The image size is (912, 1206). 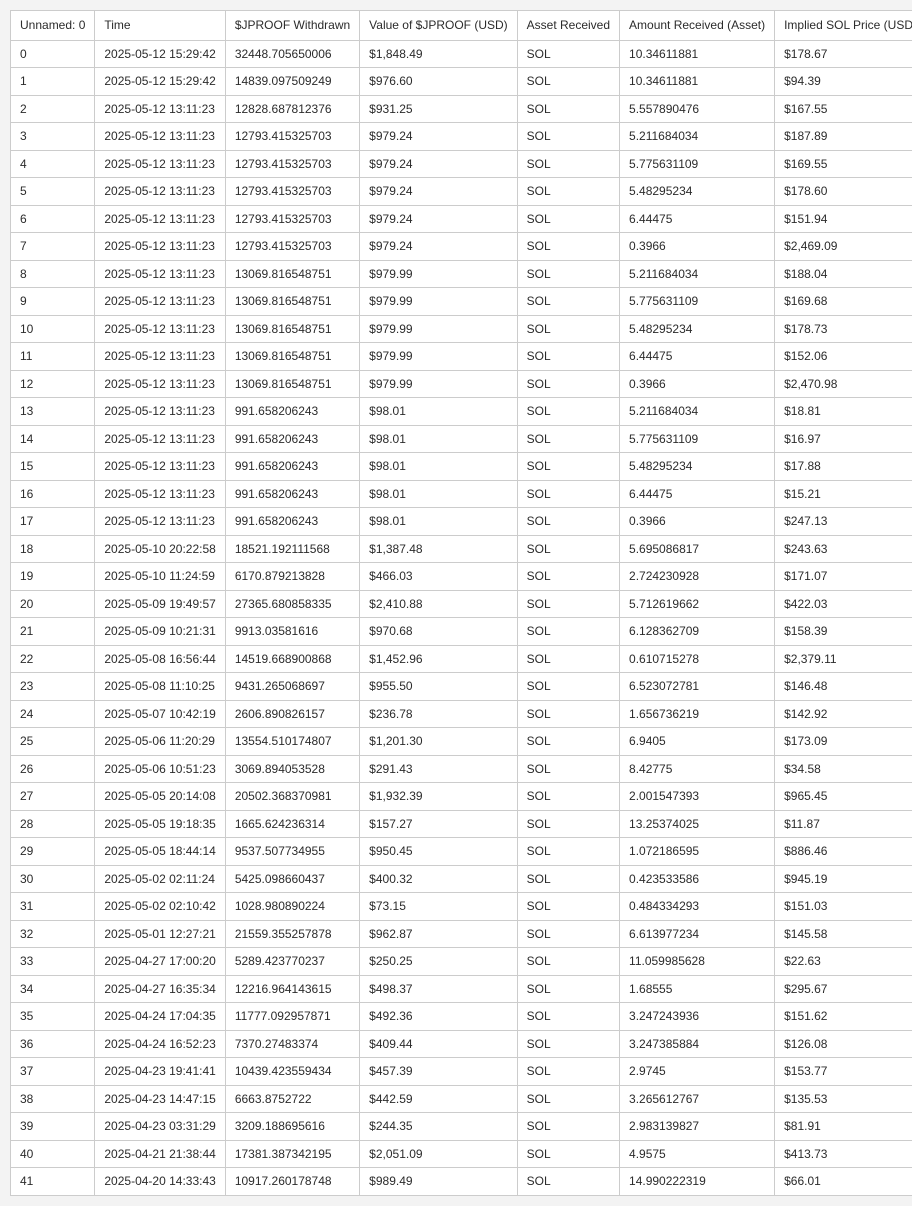 I want to click on table-cell: $965.45, so click(x=843, y=797).